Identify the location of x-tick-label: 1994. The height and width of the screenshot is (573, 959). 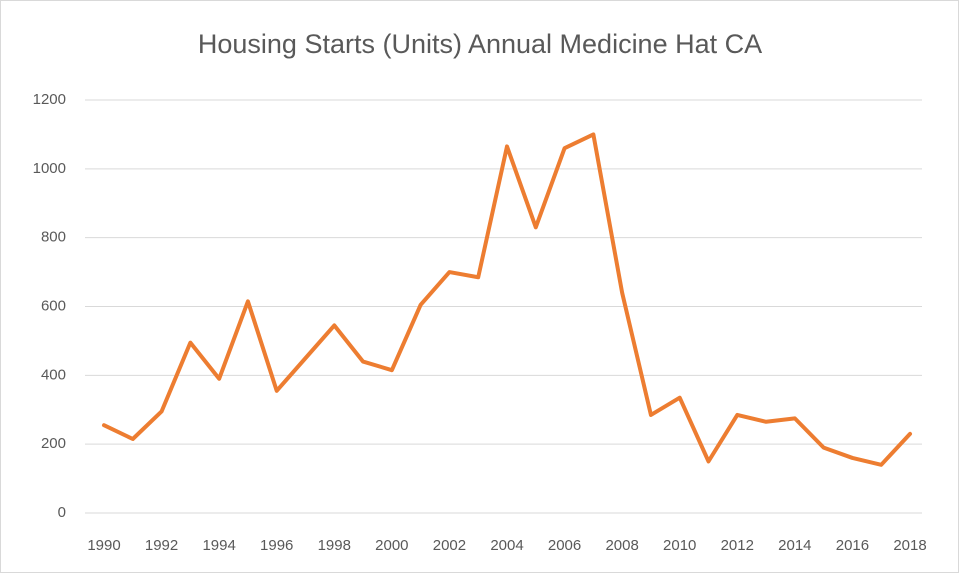
(218, 545).